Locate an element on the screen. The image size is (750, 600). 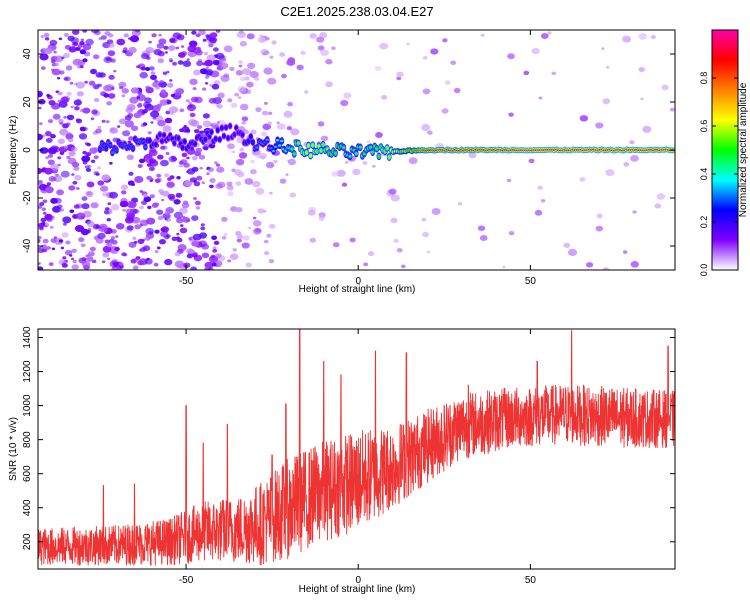
x-tick-label: -50 is located at coordinates (186, 580).